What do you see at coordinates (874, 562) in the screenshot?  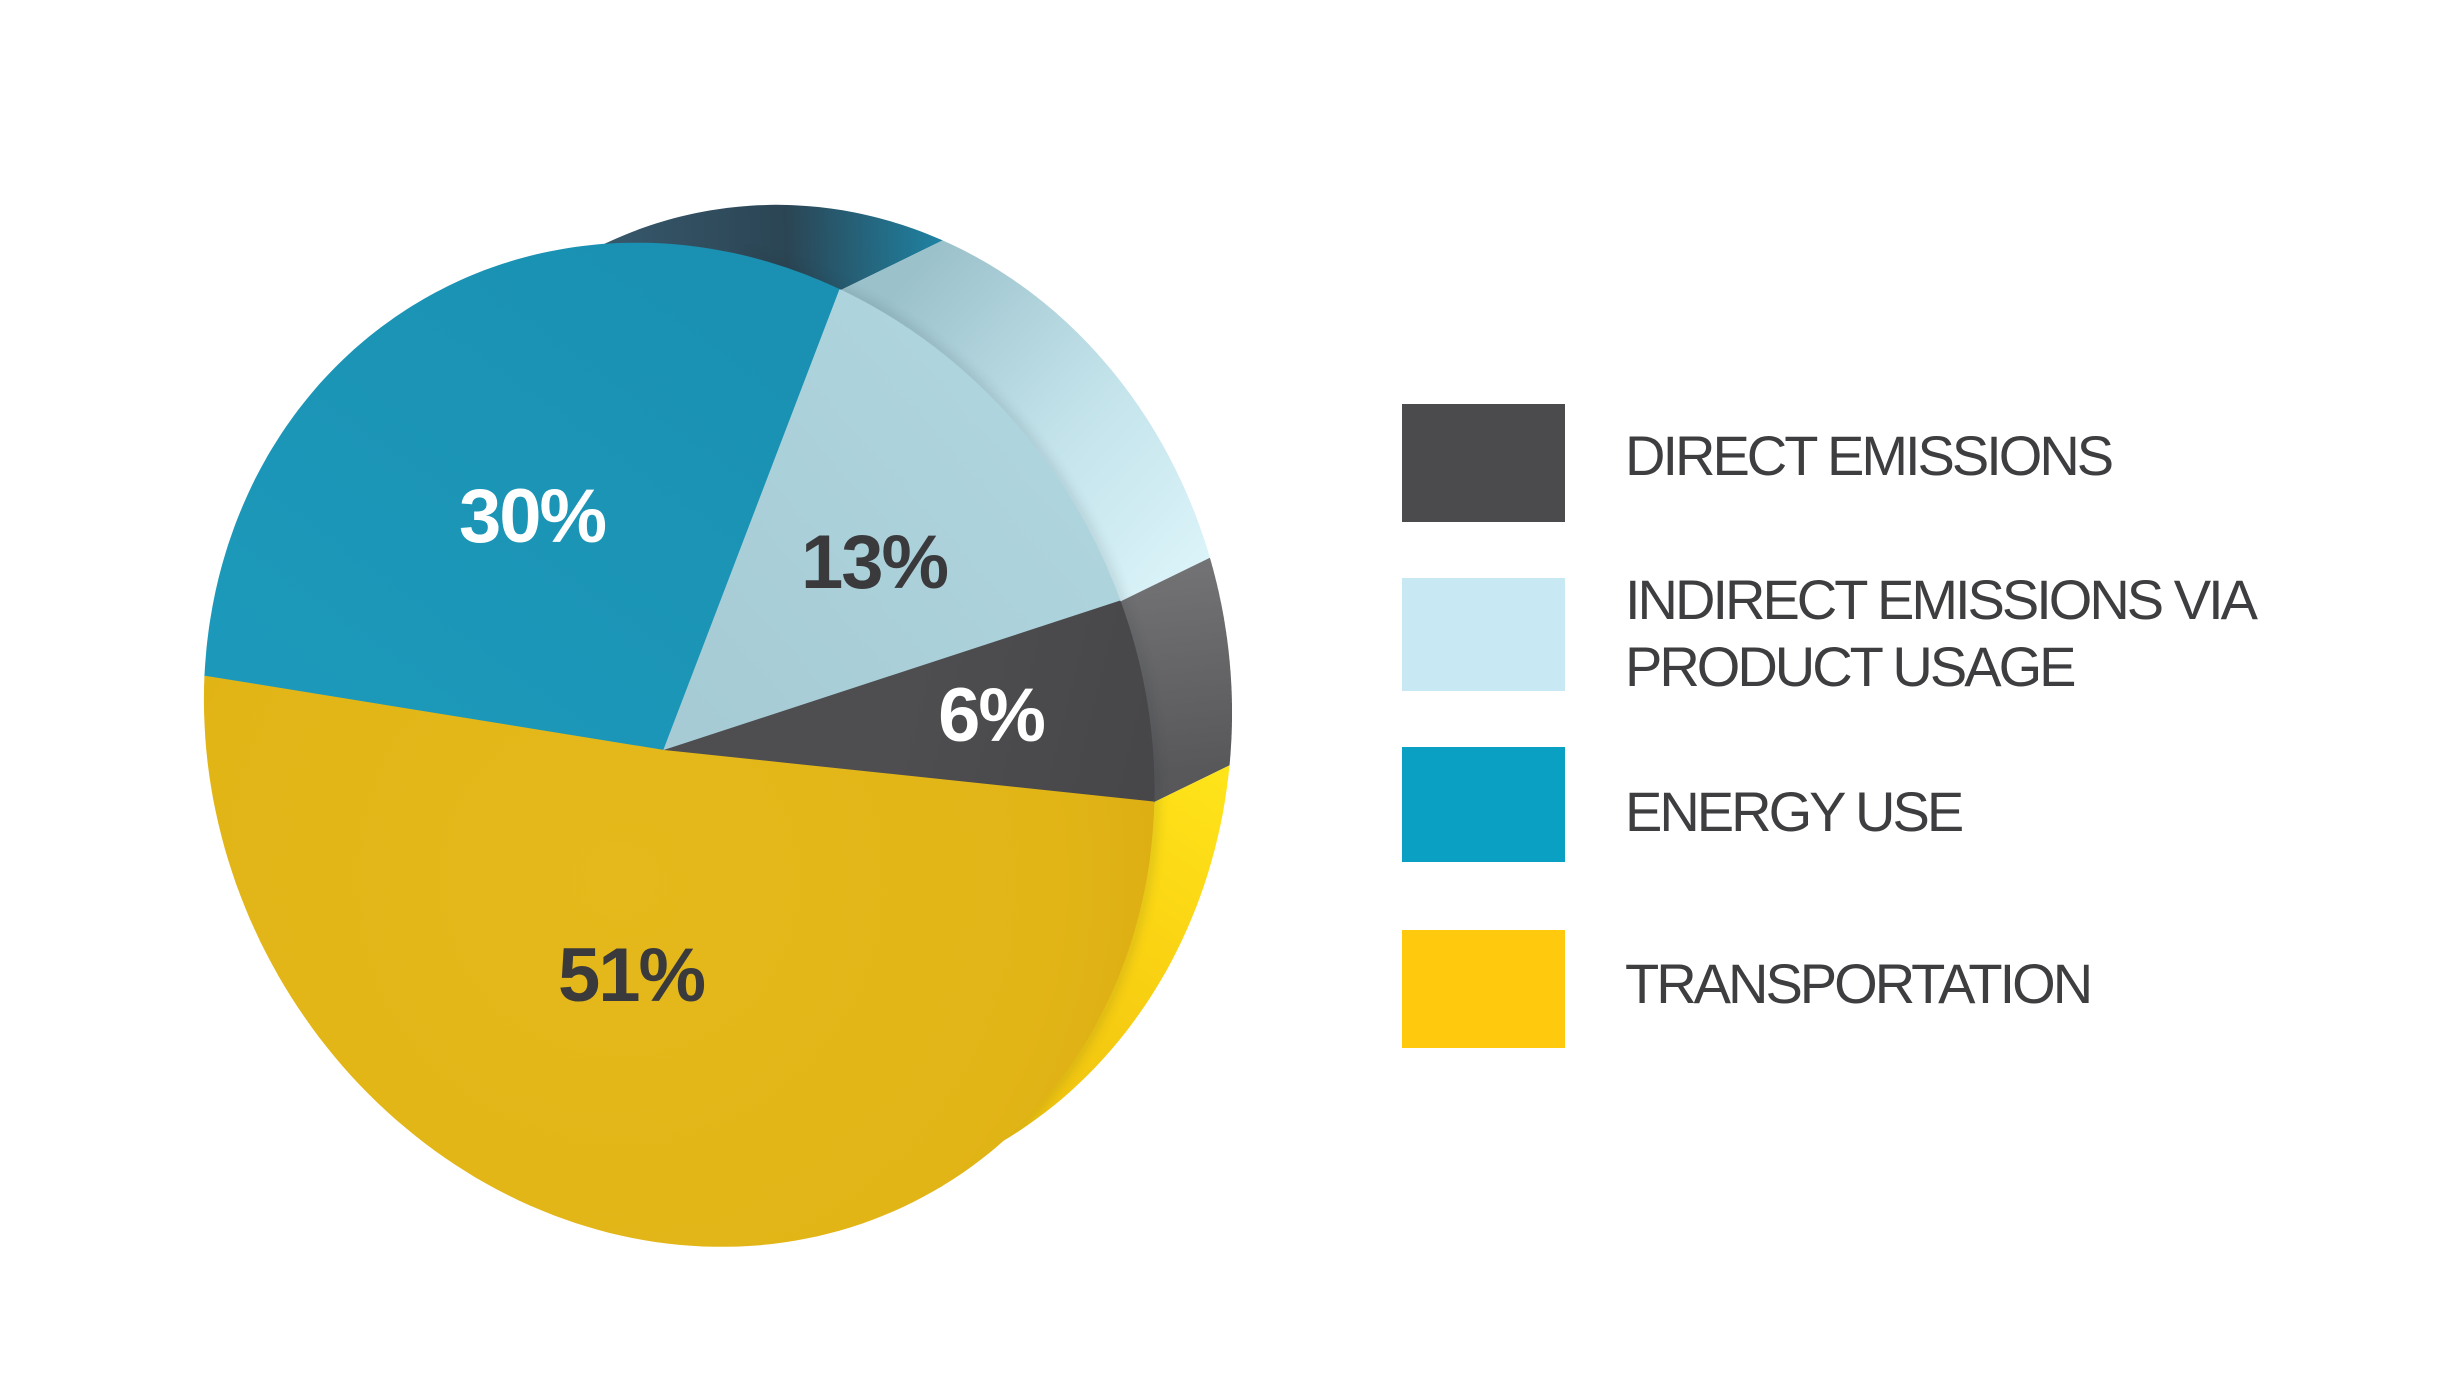 I see `svg-text: 13%` at bounding box center [874, 562].